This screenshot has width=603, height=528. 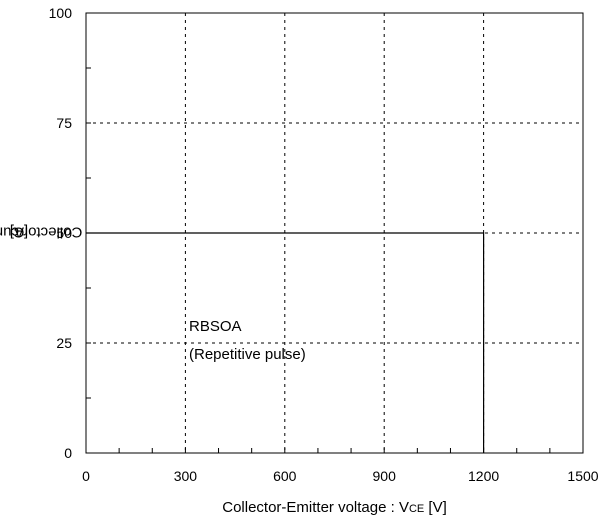 What do you see at coordinates (64, 343) in the screenshot?
I see `y-tick-label-25: 25` at bounding box center [64, 343].